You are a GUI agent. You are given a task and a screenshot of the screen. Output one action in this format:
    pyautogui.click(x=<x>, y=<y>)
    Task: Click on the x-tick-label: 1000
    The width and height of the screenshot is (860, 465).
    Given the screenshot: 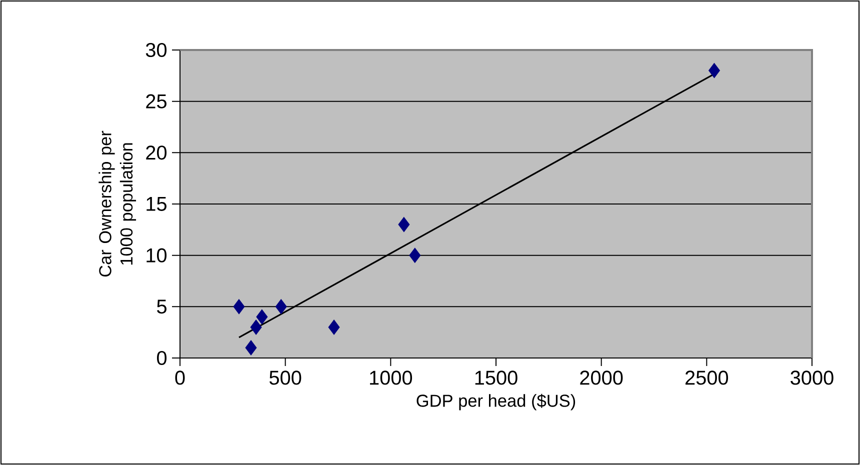 What is the action you would take?
    pyautogui.click(x=391, y=377)
    